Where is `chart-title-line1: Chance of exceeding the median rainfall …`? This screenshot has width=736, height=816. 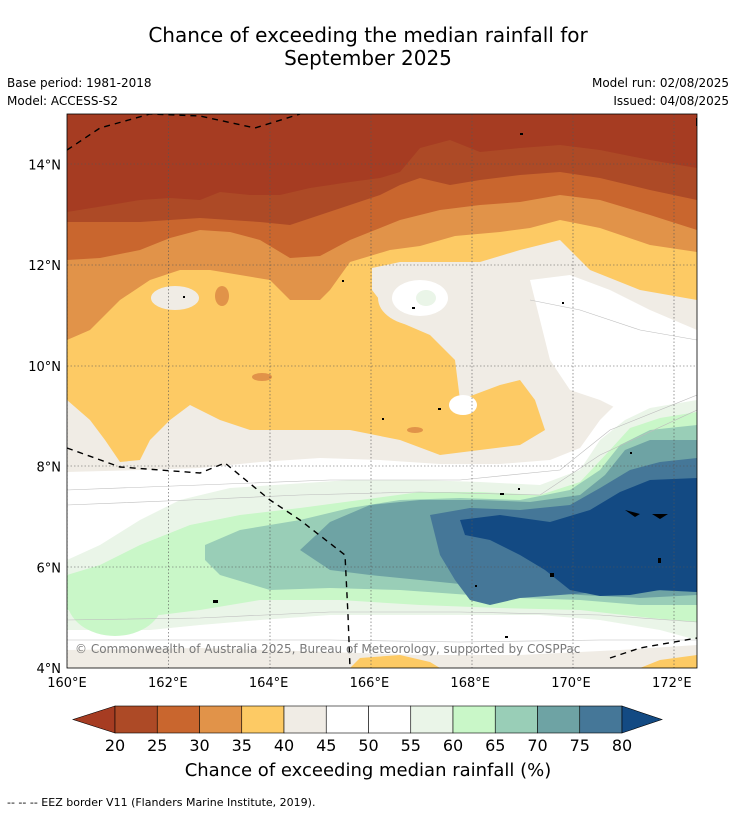 chart-title-line1: Chance of exceeding the median rainfall … is located at coordinates (368, 35).